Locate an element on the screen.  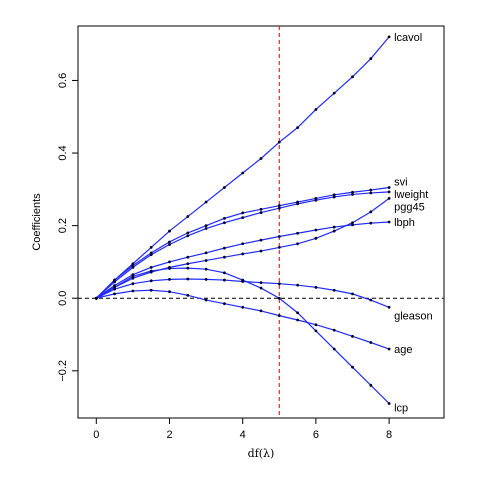
x-tick-label-6: 6 is located at coordinates (316, 435).